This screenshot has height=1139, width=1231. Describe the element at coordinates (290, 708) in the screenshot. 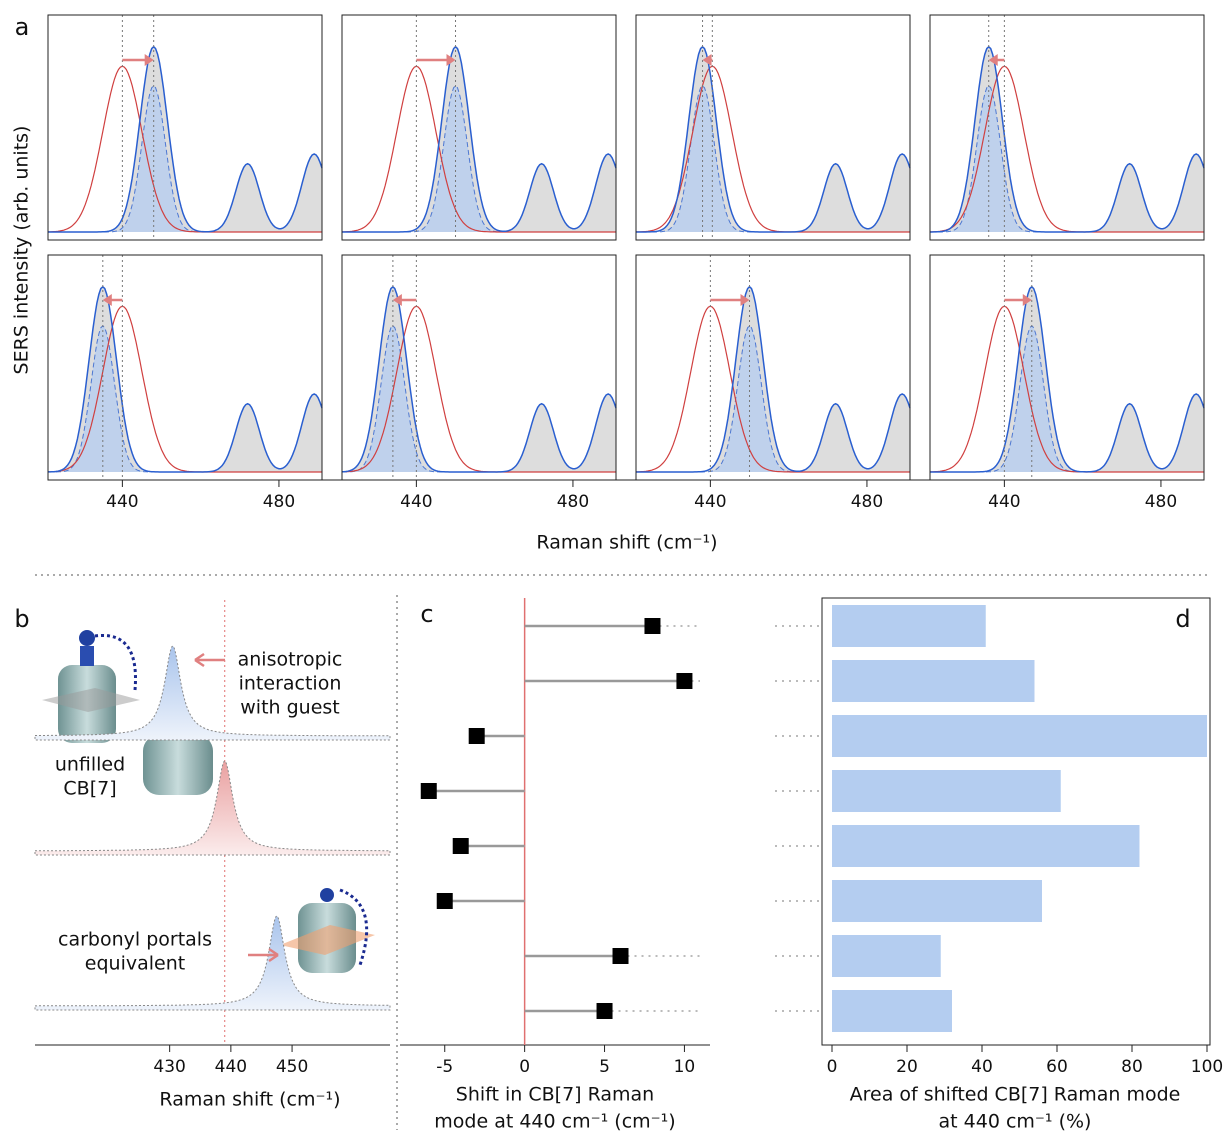

I see `annotation: with guest` at that location.